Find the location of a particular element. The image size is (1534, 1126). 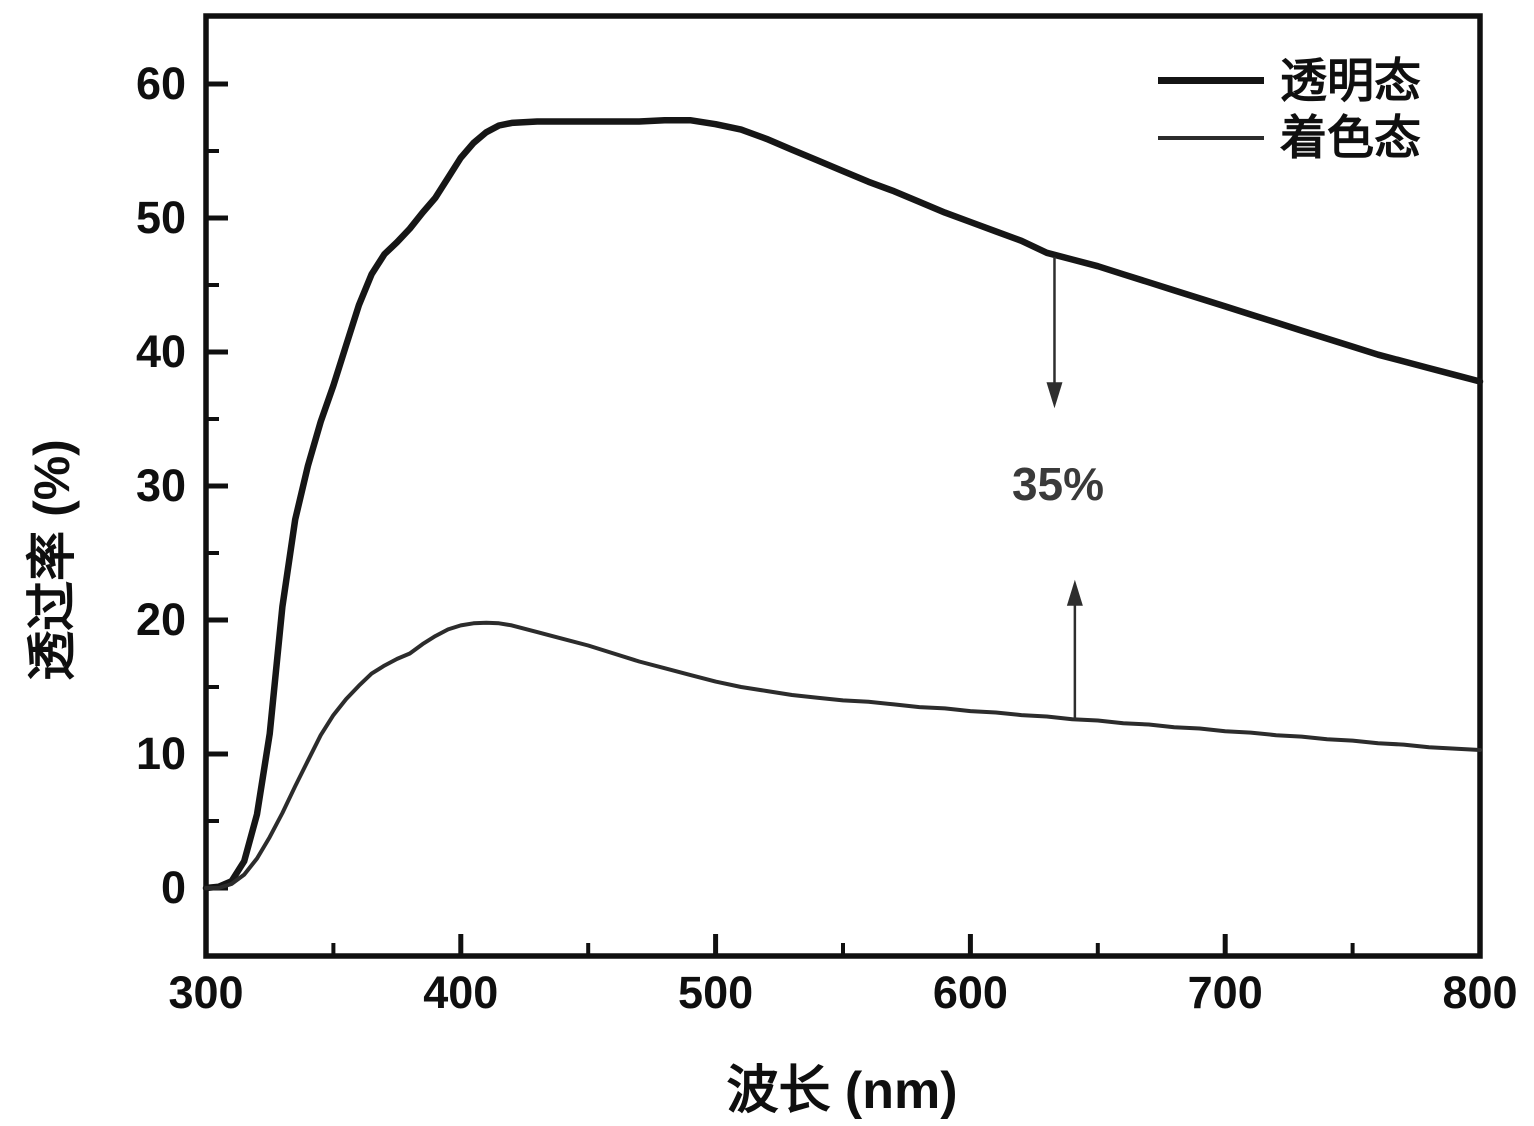

x-tick-label: 600 is located at coordinates (970, 992).